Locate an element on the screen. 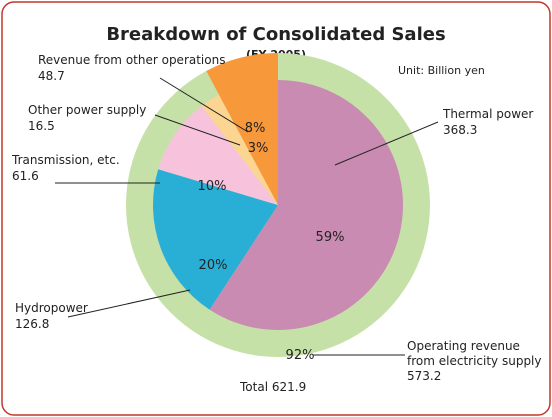  percent-label: 10% is located at coordinates (212, 186).